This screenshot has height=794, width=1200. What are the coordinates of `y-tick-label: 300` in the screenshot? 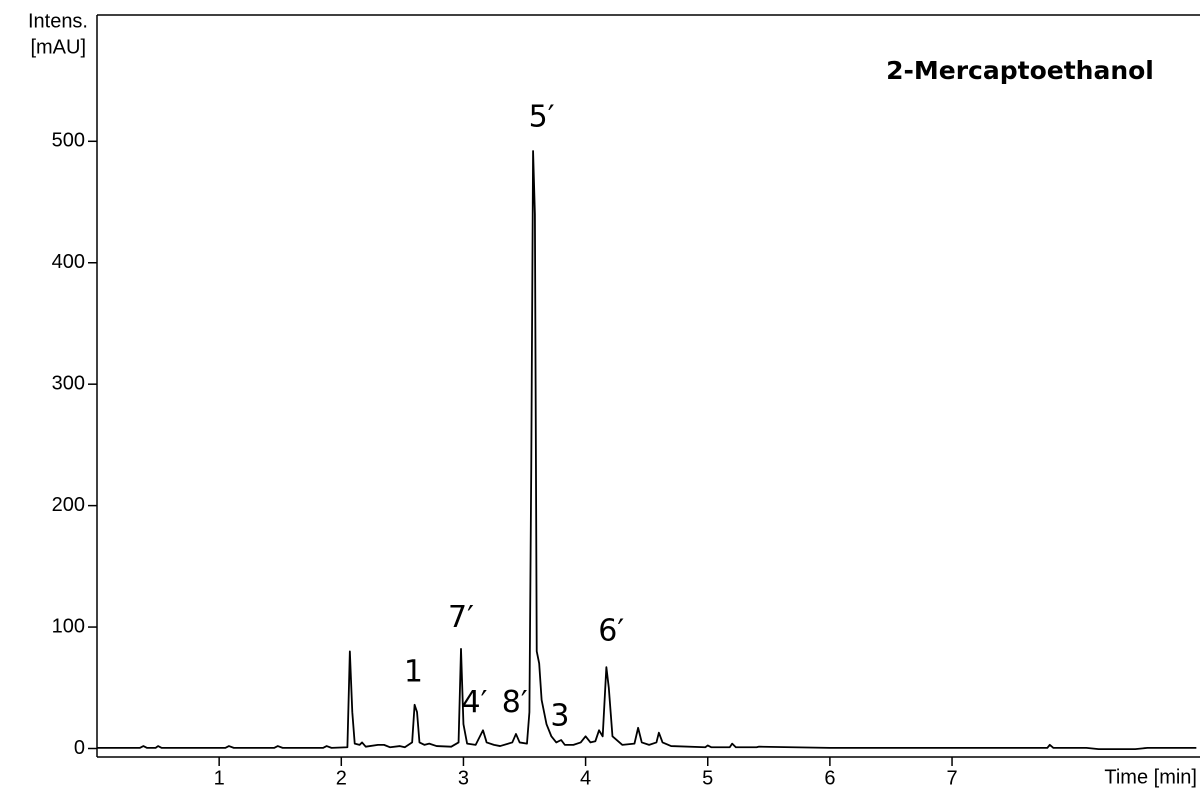 It's located at (68, 383).